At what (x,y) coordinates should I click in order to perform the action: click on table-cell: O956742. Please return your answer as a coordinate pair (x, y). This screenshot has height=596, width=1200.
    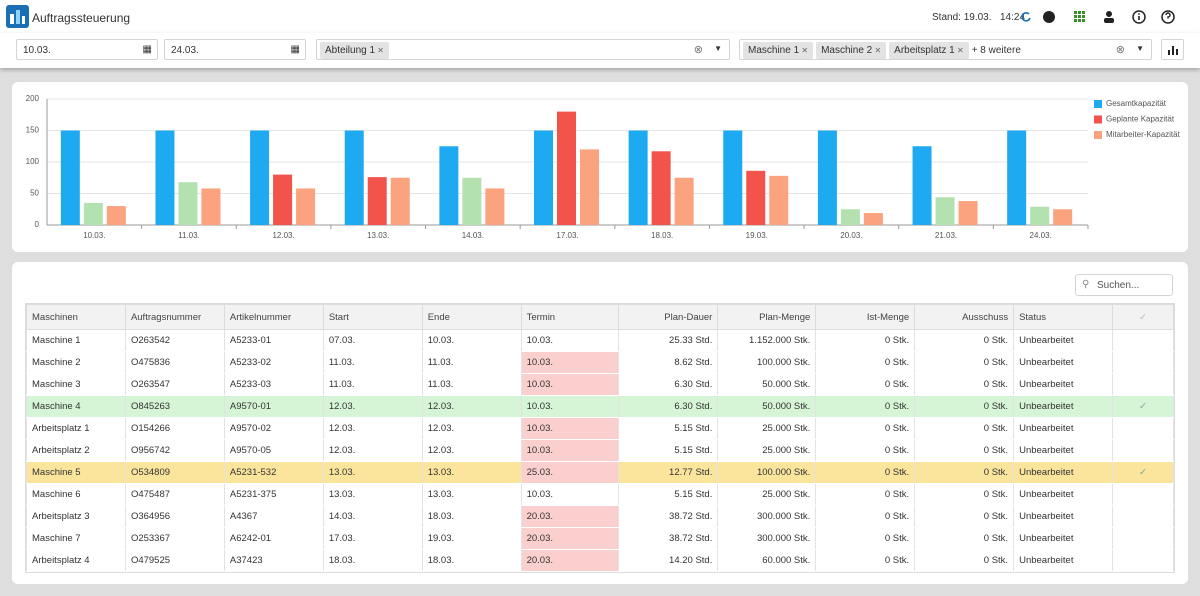
    Looking at the image, I should click on (174, 451).